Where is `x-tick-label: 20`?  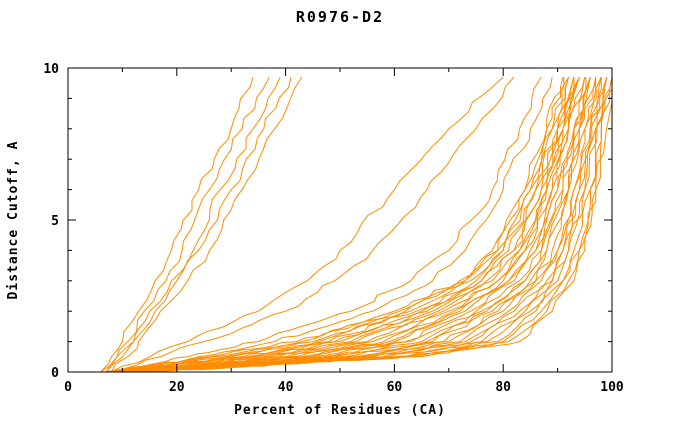
x-tick-label: 20 is located at coordinates (177, 387).